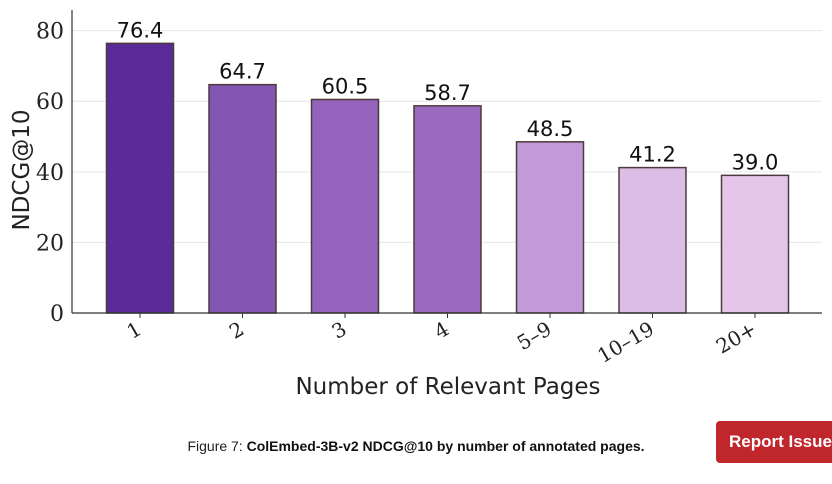  What do you see at coordinates (441, 330) in the screenshot?
I see `x-tick-label: 4` at bounding box center [441, 330].